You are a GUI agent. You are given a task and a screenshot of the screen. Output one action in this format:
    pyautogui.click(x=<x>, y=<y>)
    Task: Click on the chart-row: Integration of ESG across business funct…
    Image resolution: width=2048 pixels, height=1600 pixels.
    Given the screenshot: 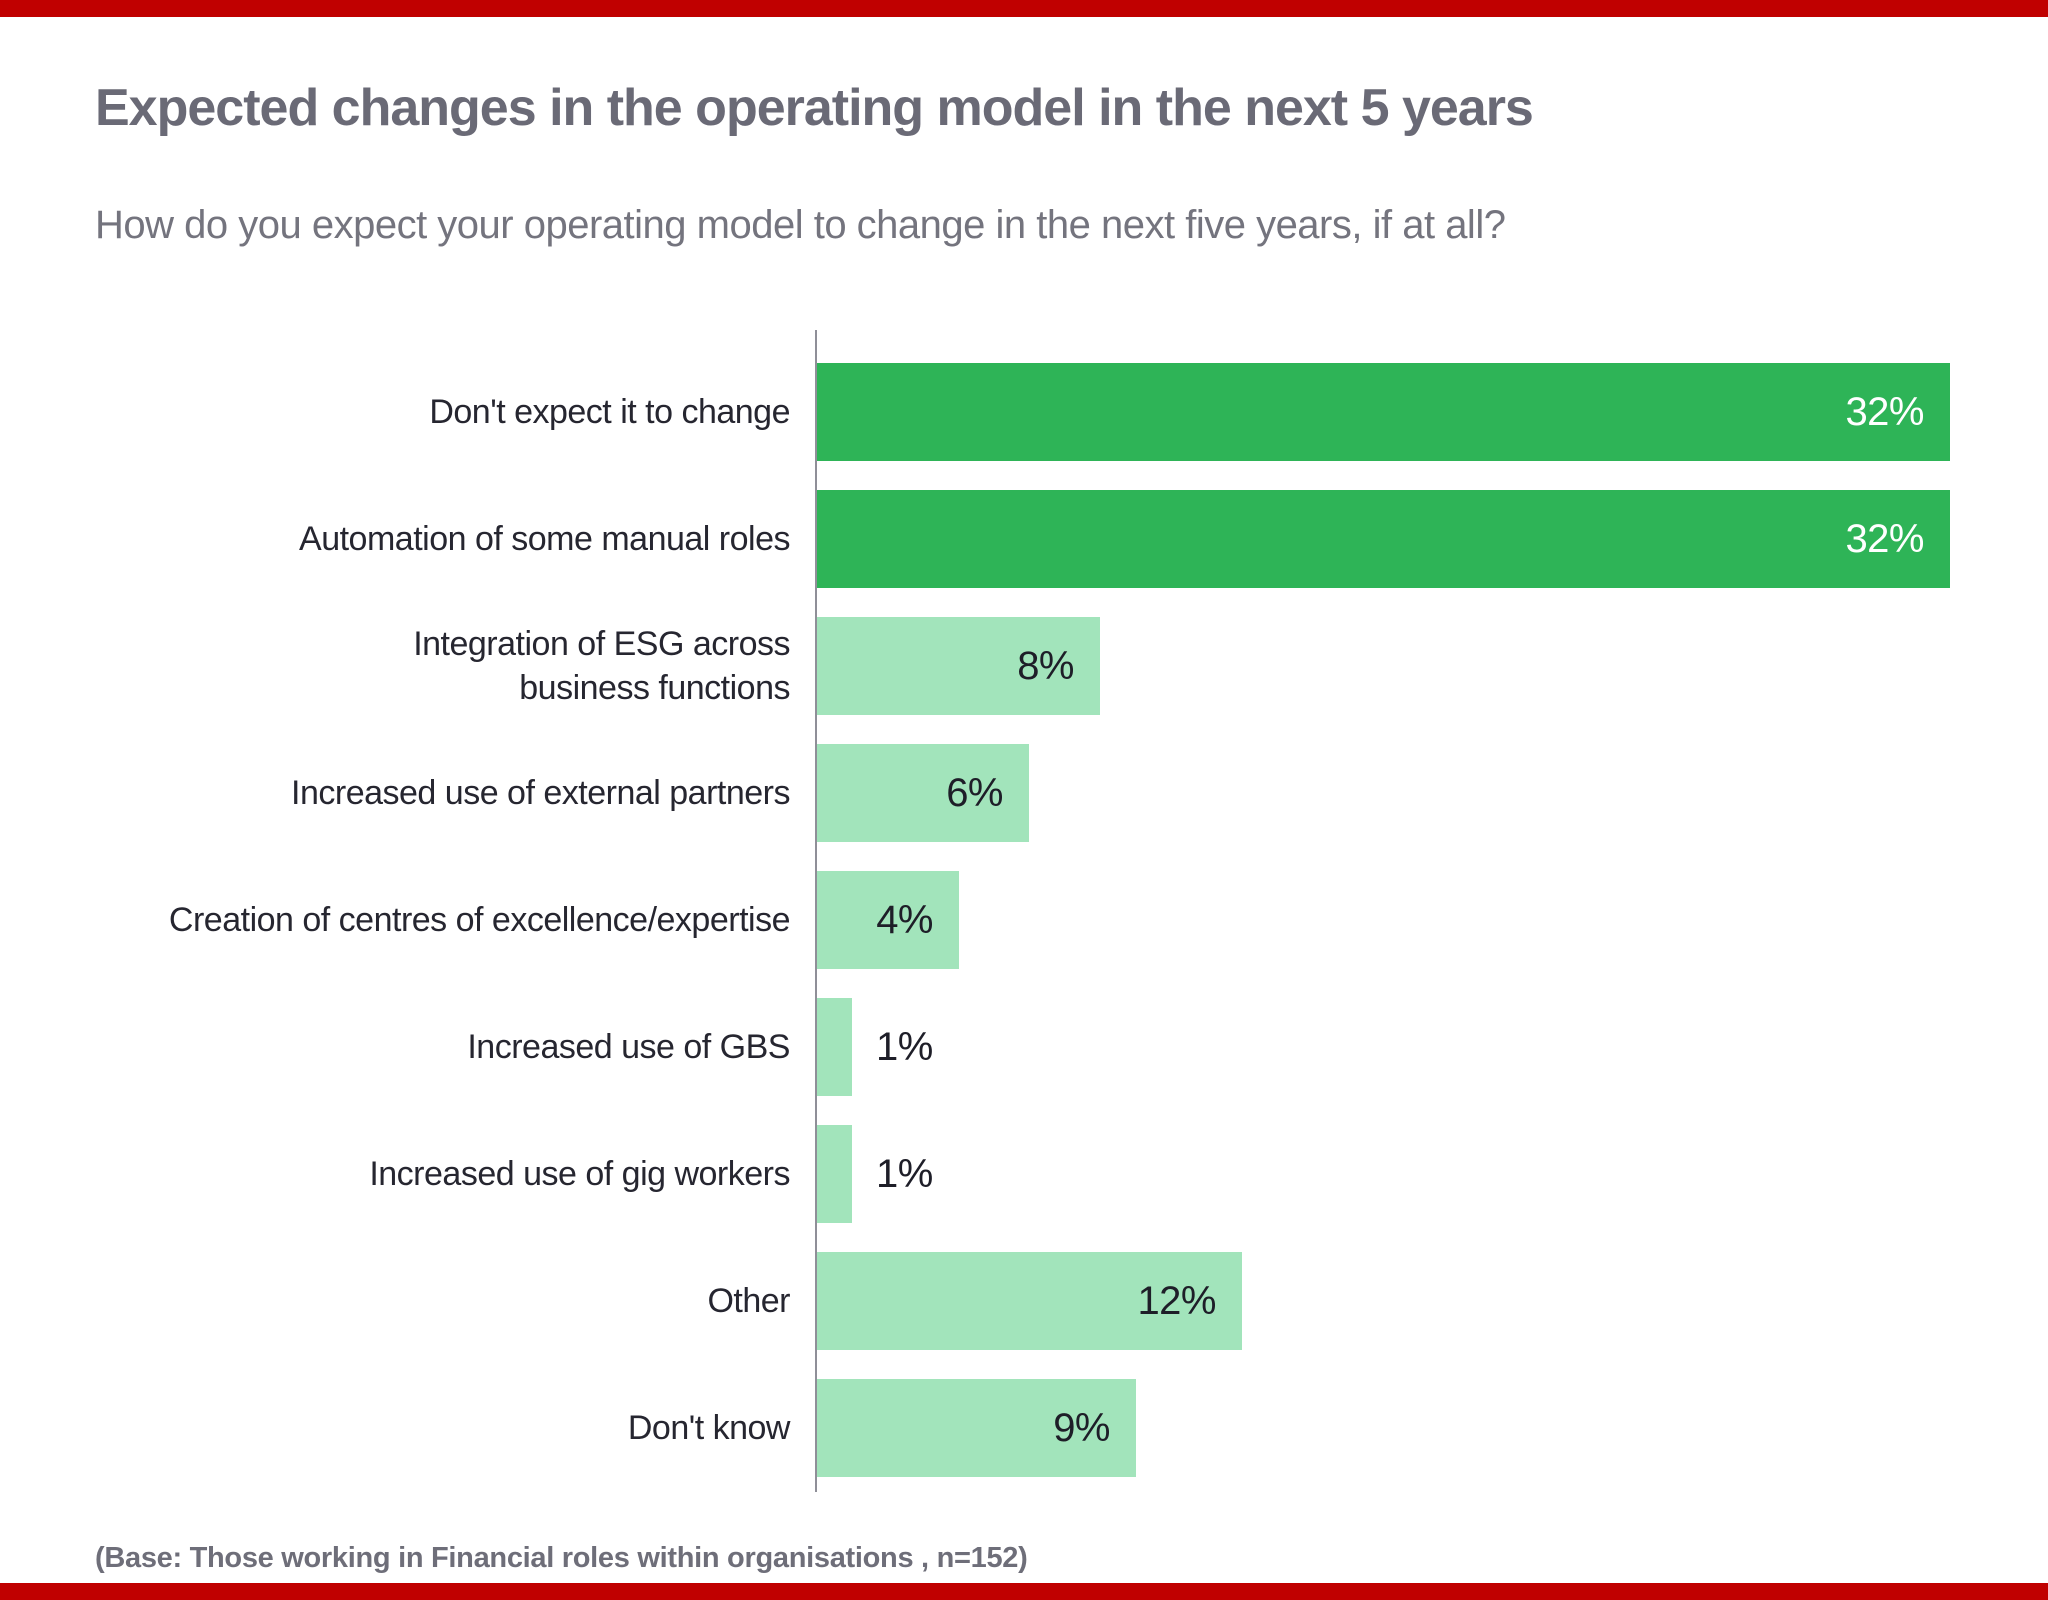 What is the action you would take?
    pyautogui.click(x=1024, y=666)
    